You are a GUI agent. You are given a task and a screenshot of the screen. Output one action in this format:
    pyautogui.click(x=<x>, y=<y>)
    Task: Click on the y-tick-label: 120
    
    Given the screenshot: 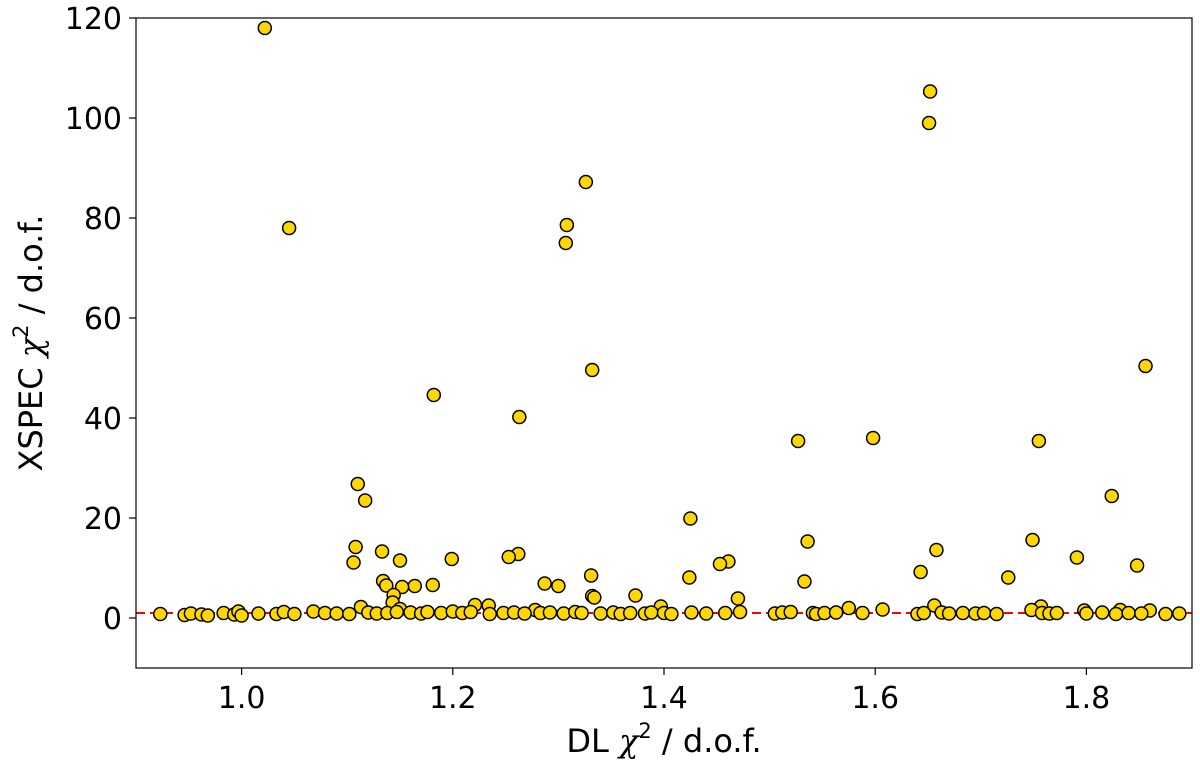 What is the action you would take?
    pyautogui.click(x=93, y=19)
    